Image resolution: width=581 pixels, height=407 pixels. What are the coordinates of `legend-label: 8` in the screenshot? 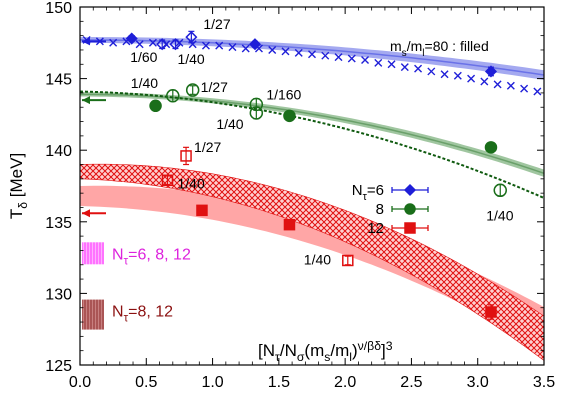 It's located at (380, 209).